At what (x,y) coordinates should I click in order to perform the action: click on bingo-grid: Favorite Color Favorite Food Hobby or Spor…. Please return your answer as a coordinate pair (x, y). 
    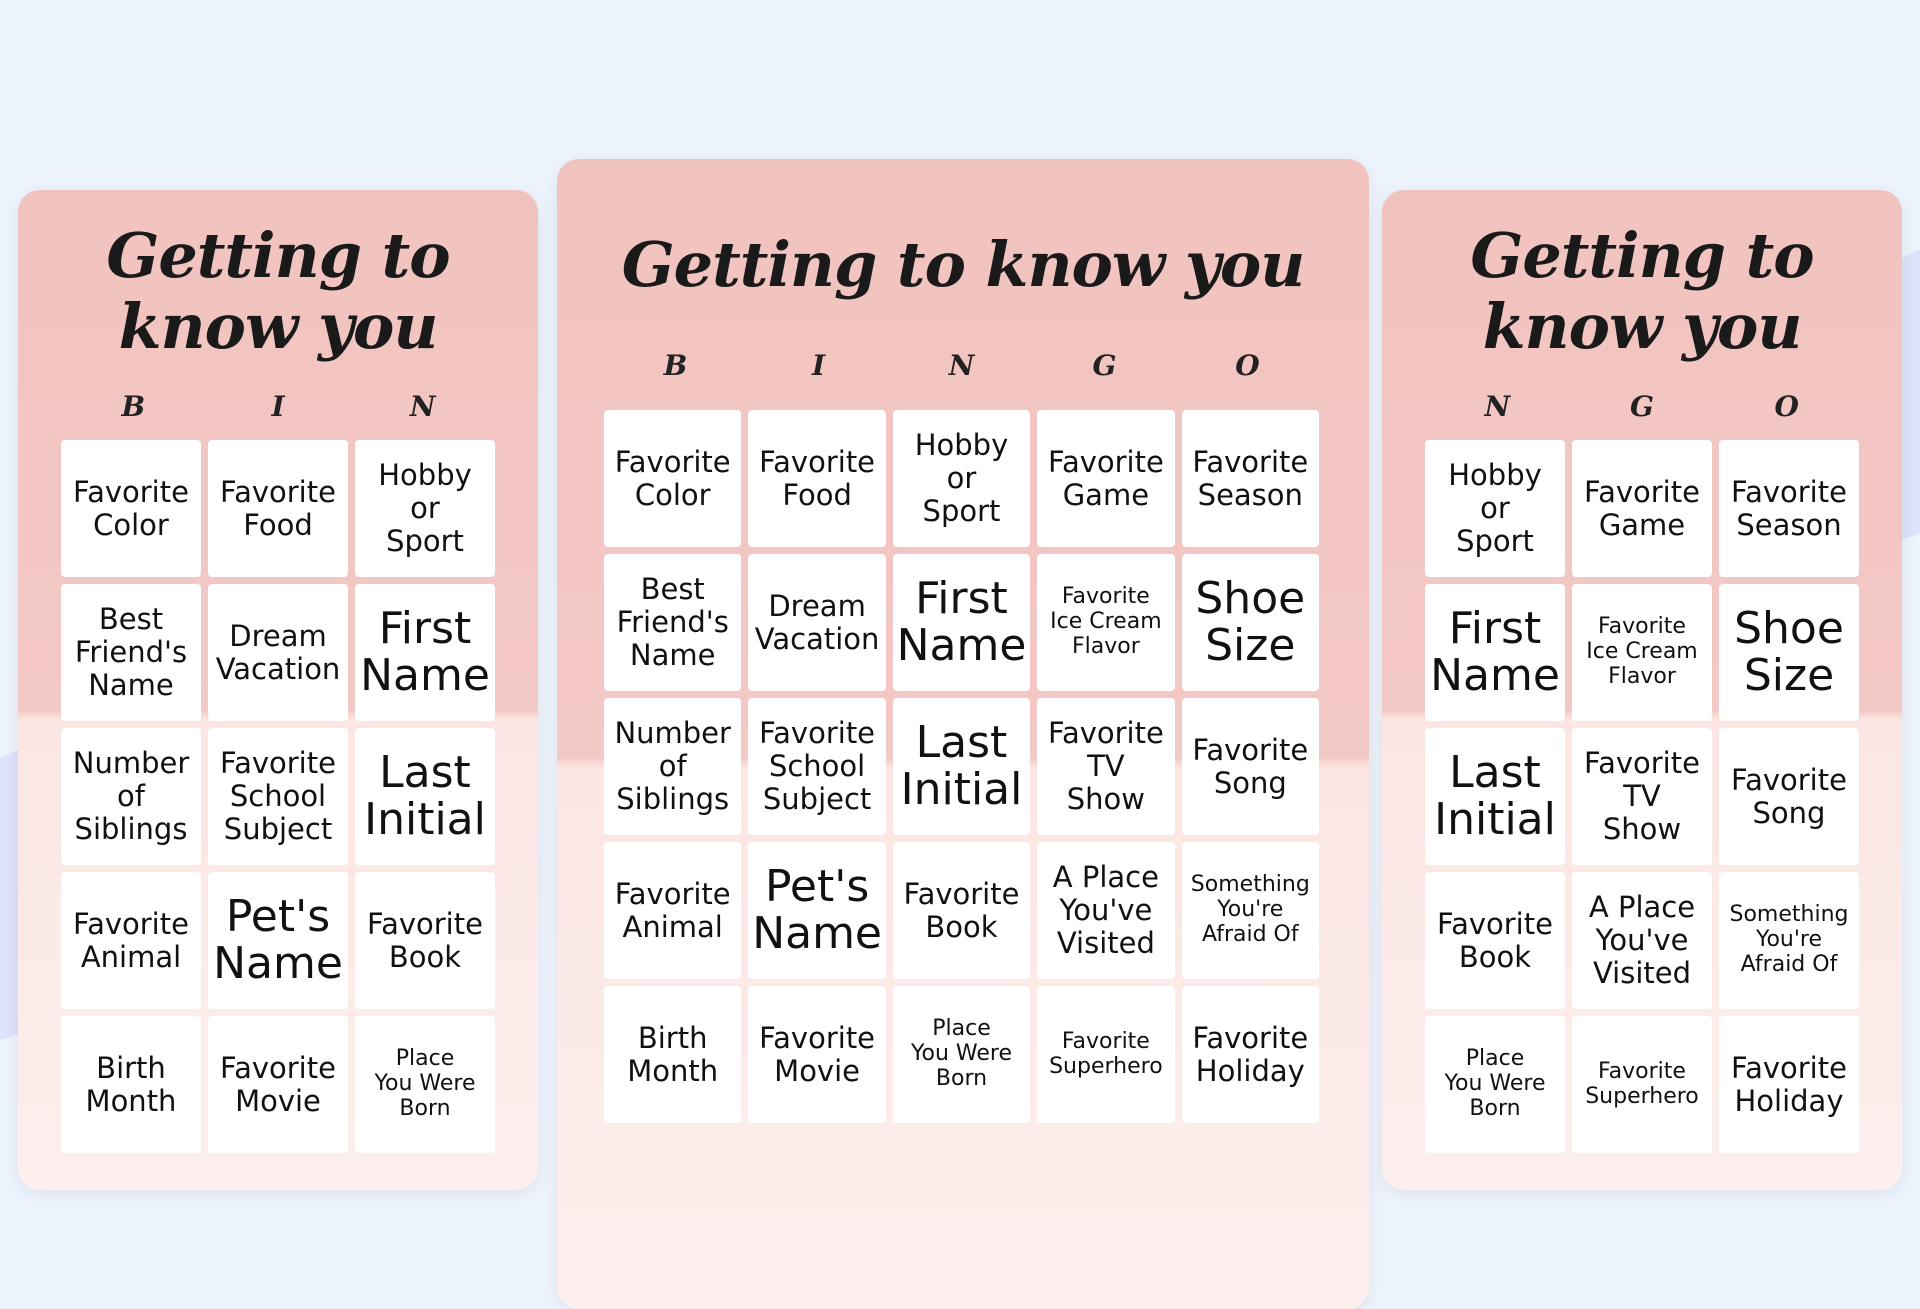
    Looking at the image, I should click on (278, 796).